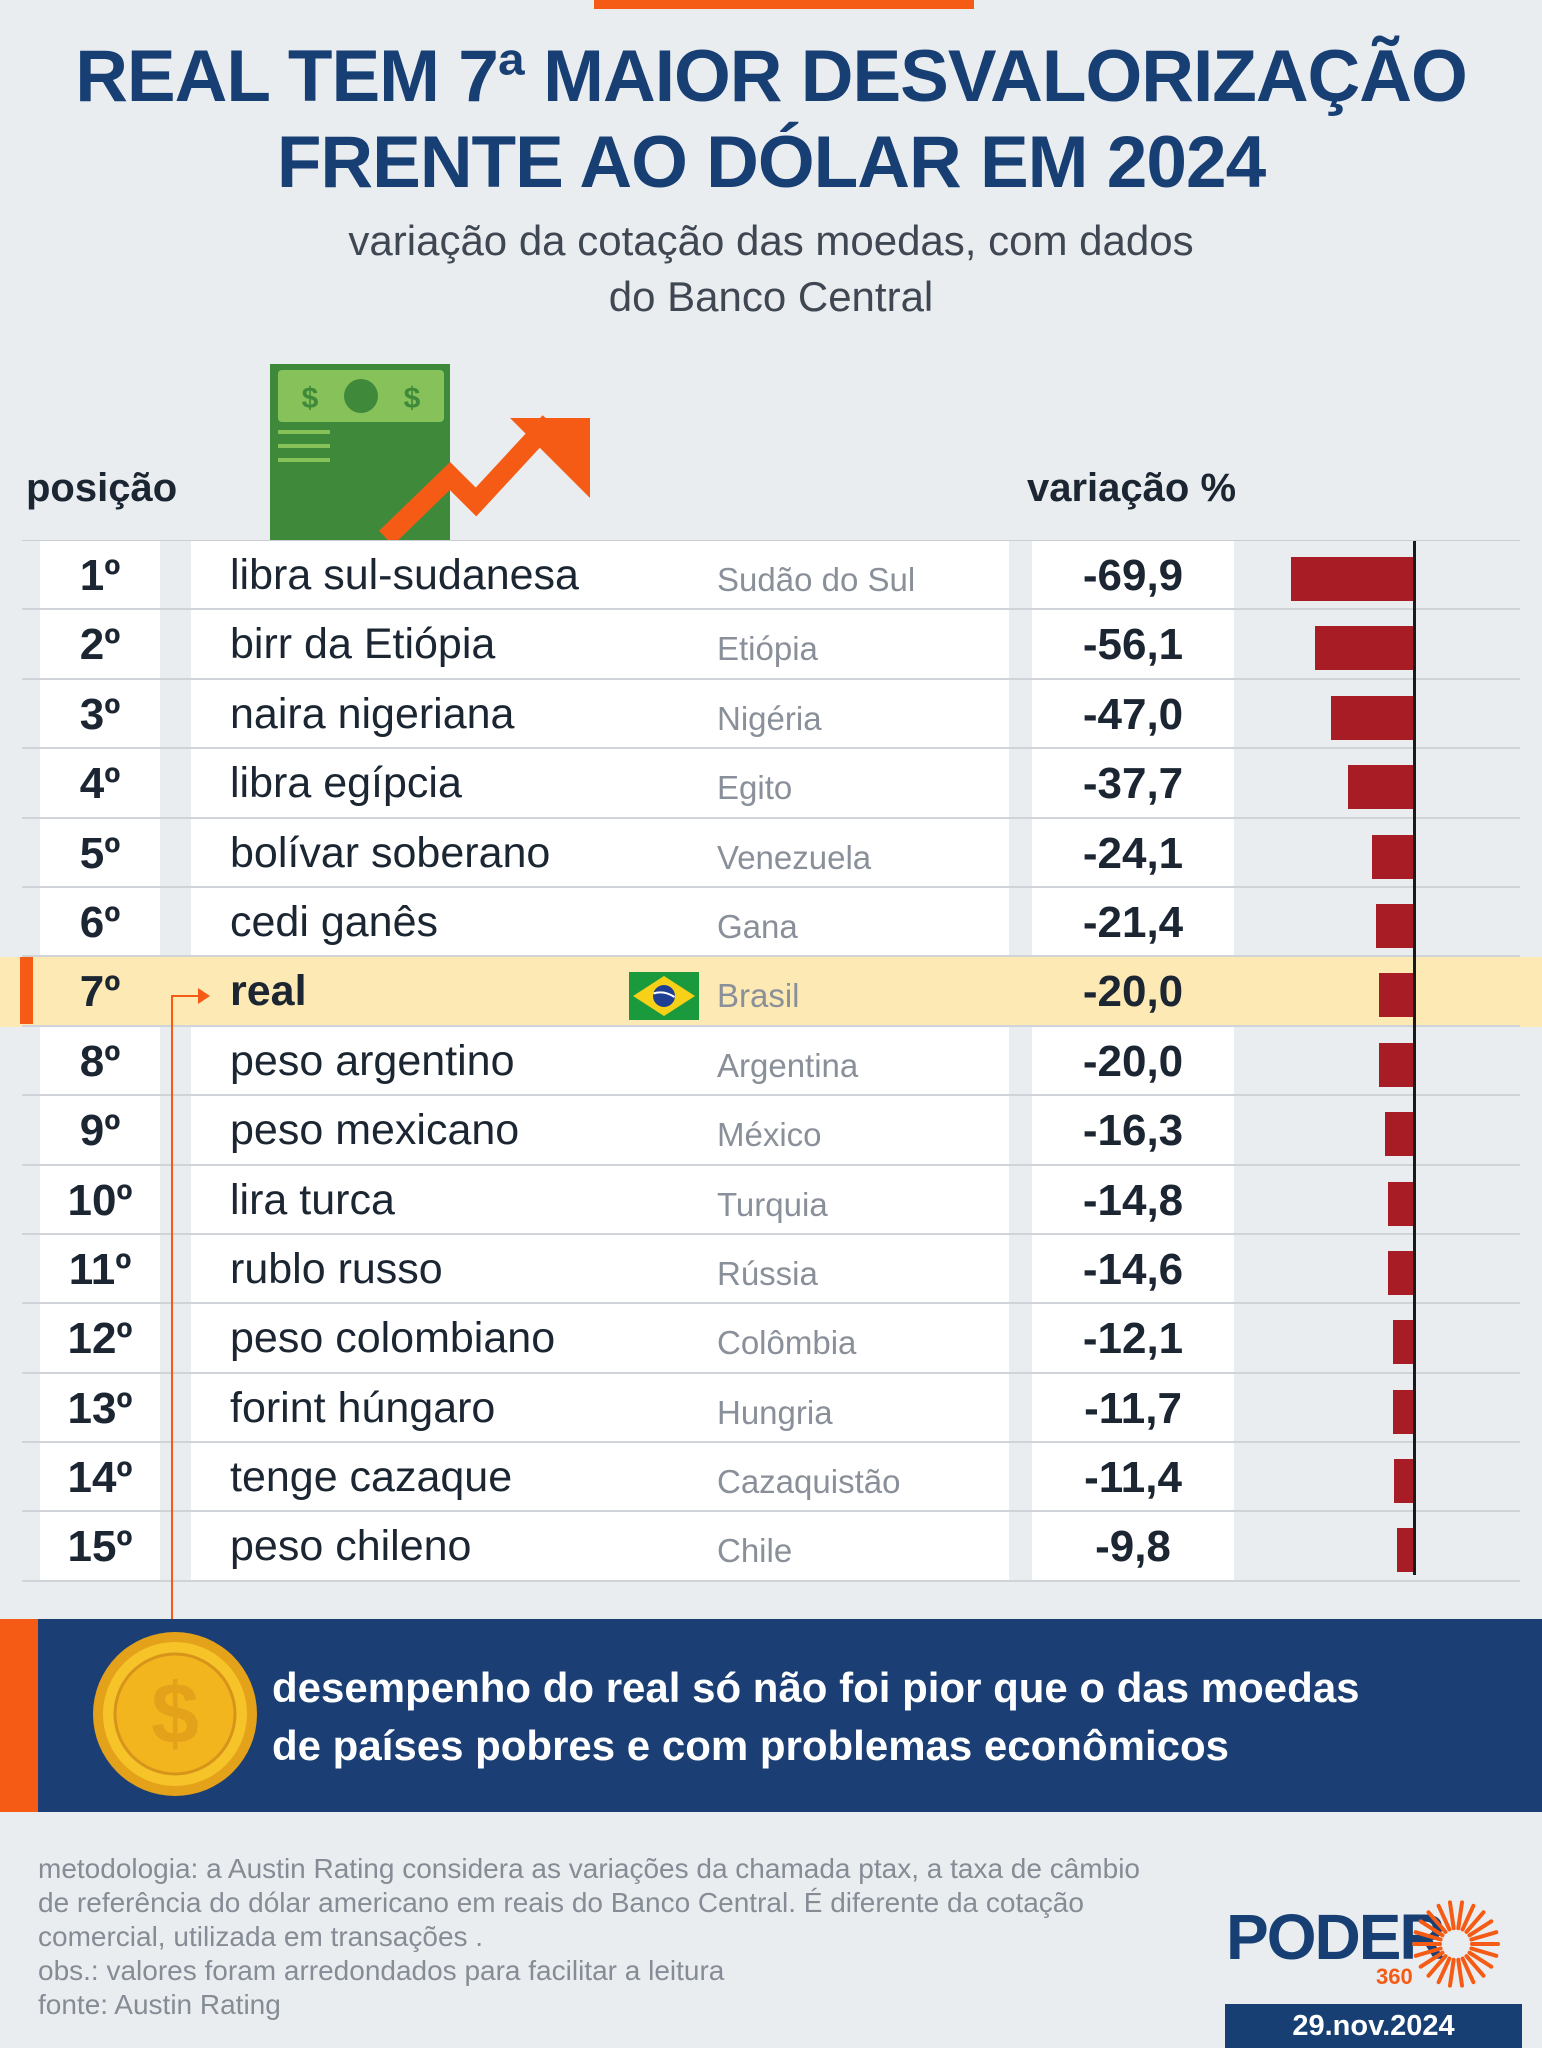 The width and height of the screenshot is (1542, 2048). Describe the element at coordinates (769, 1135) in the screenshot. I see `country-name: México` at that location.